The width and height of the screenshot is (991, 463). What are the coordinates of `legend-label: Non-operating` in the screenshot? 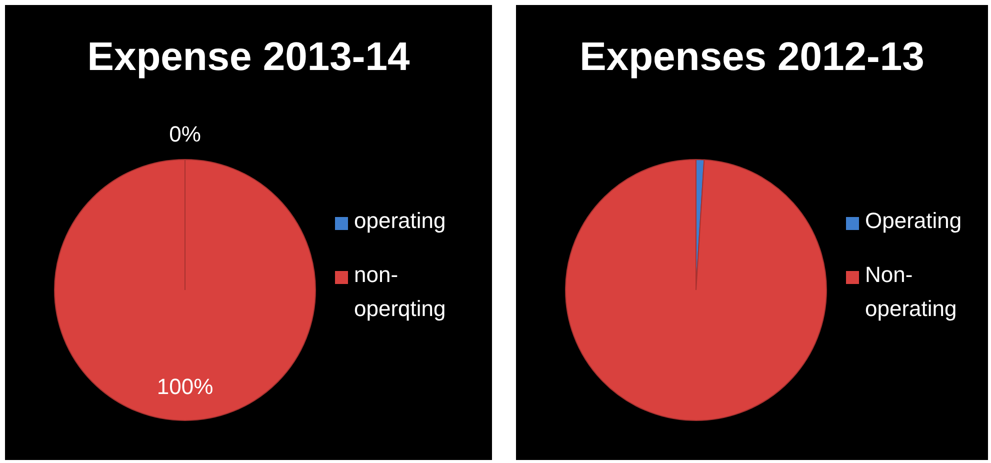 It's located at (911, 292).